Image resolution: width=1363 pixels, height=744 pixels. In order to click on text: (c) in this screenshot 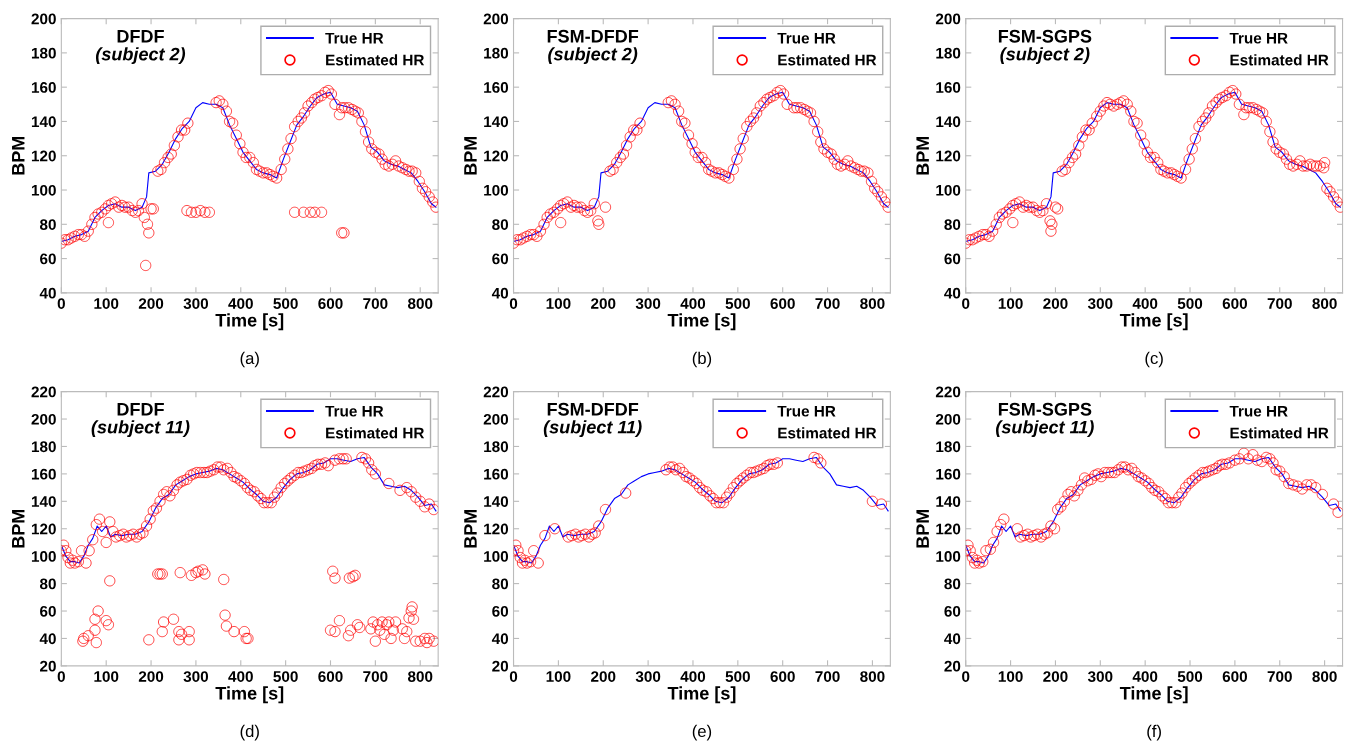, I will do `click(1154, 359)`.